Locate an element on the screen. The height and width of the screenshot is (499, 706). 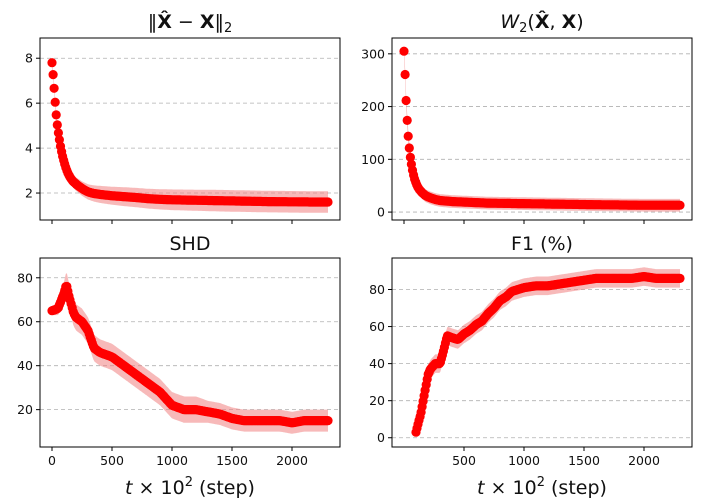
y-tick-label: 200 is located at coordinates (373, 106).